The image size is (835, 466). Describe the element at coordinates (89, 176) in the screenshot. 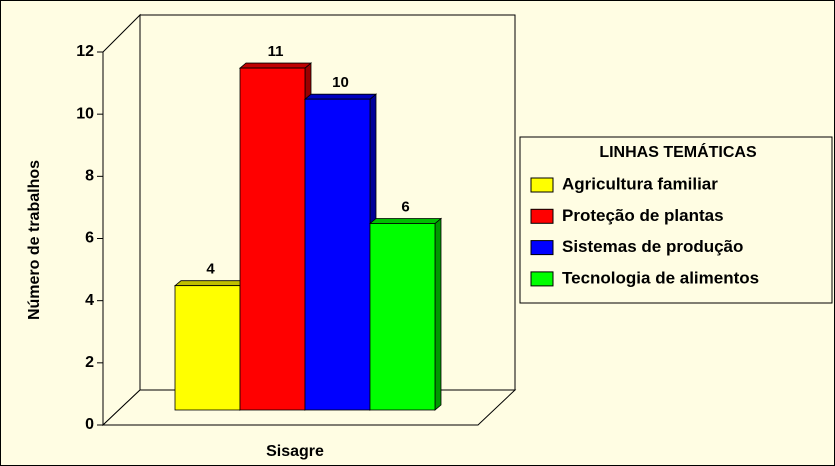

I see `y-tick-label: 8` at that location.